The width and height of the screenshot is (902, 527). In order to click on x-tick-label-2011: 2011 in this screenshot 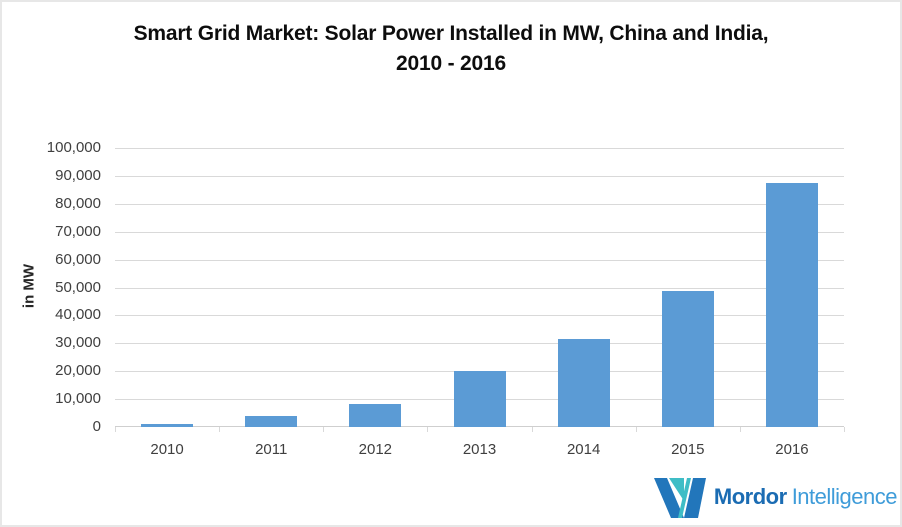, I will do `click(271, 449)`.